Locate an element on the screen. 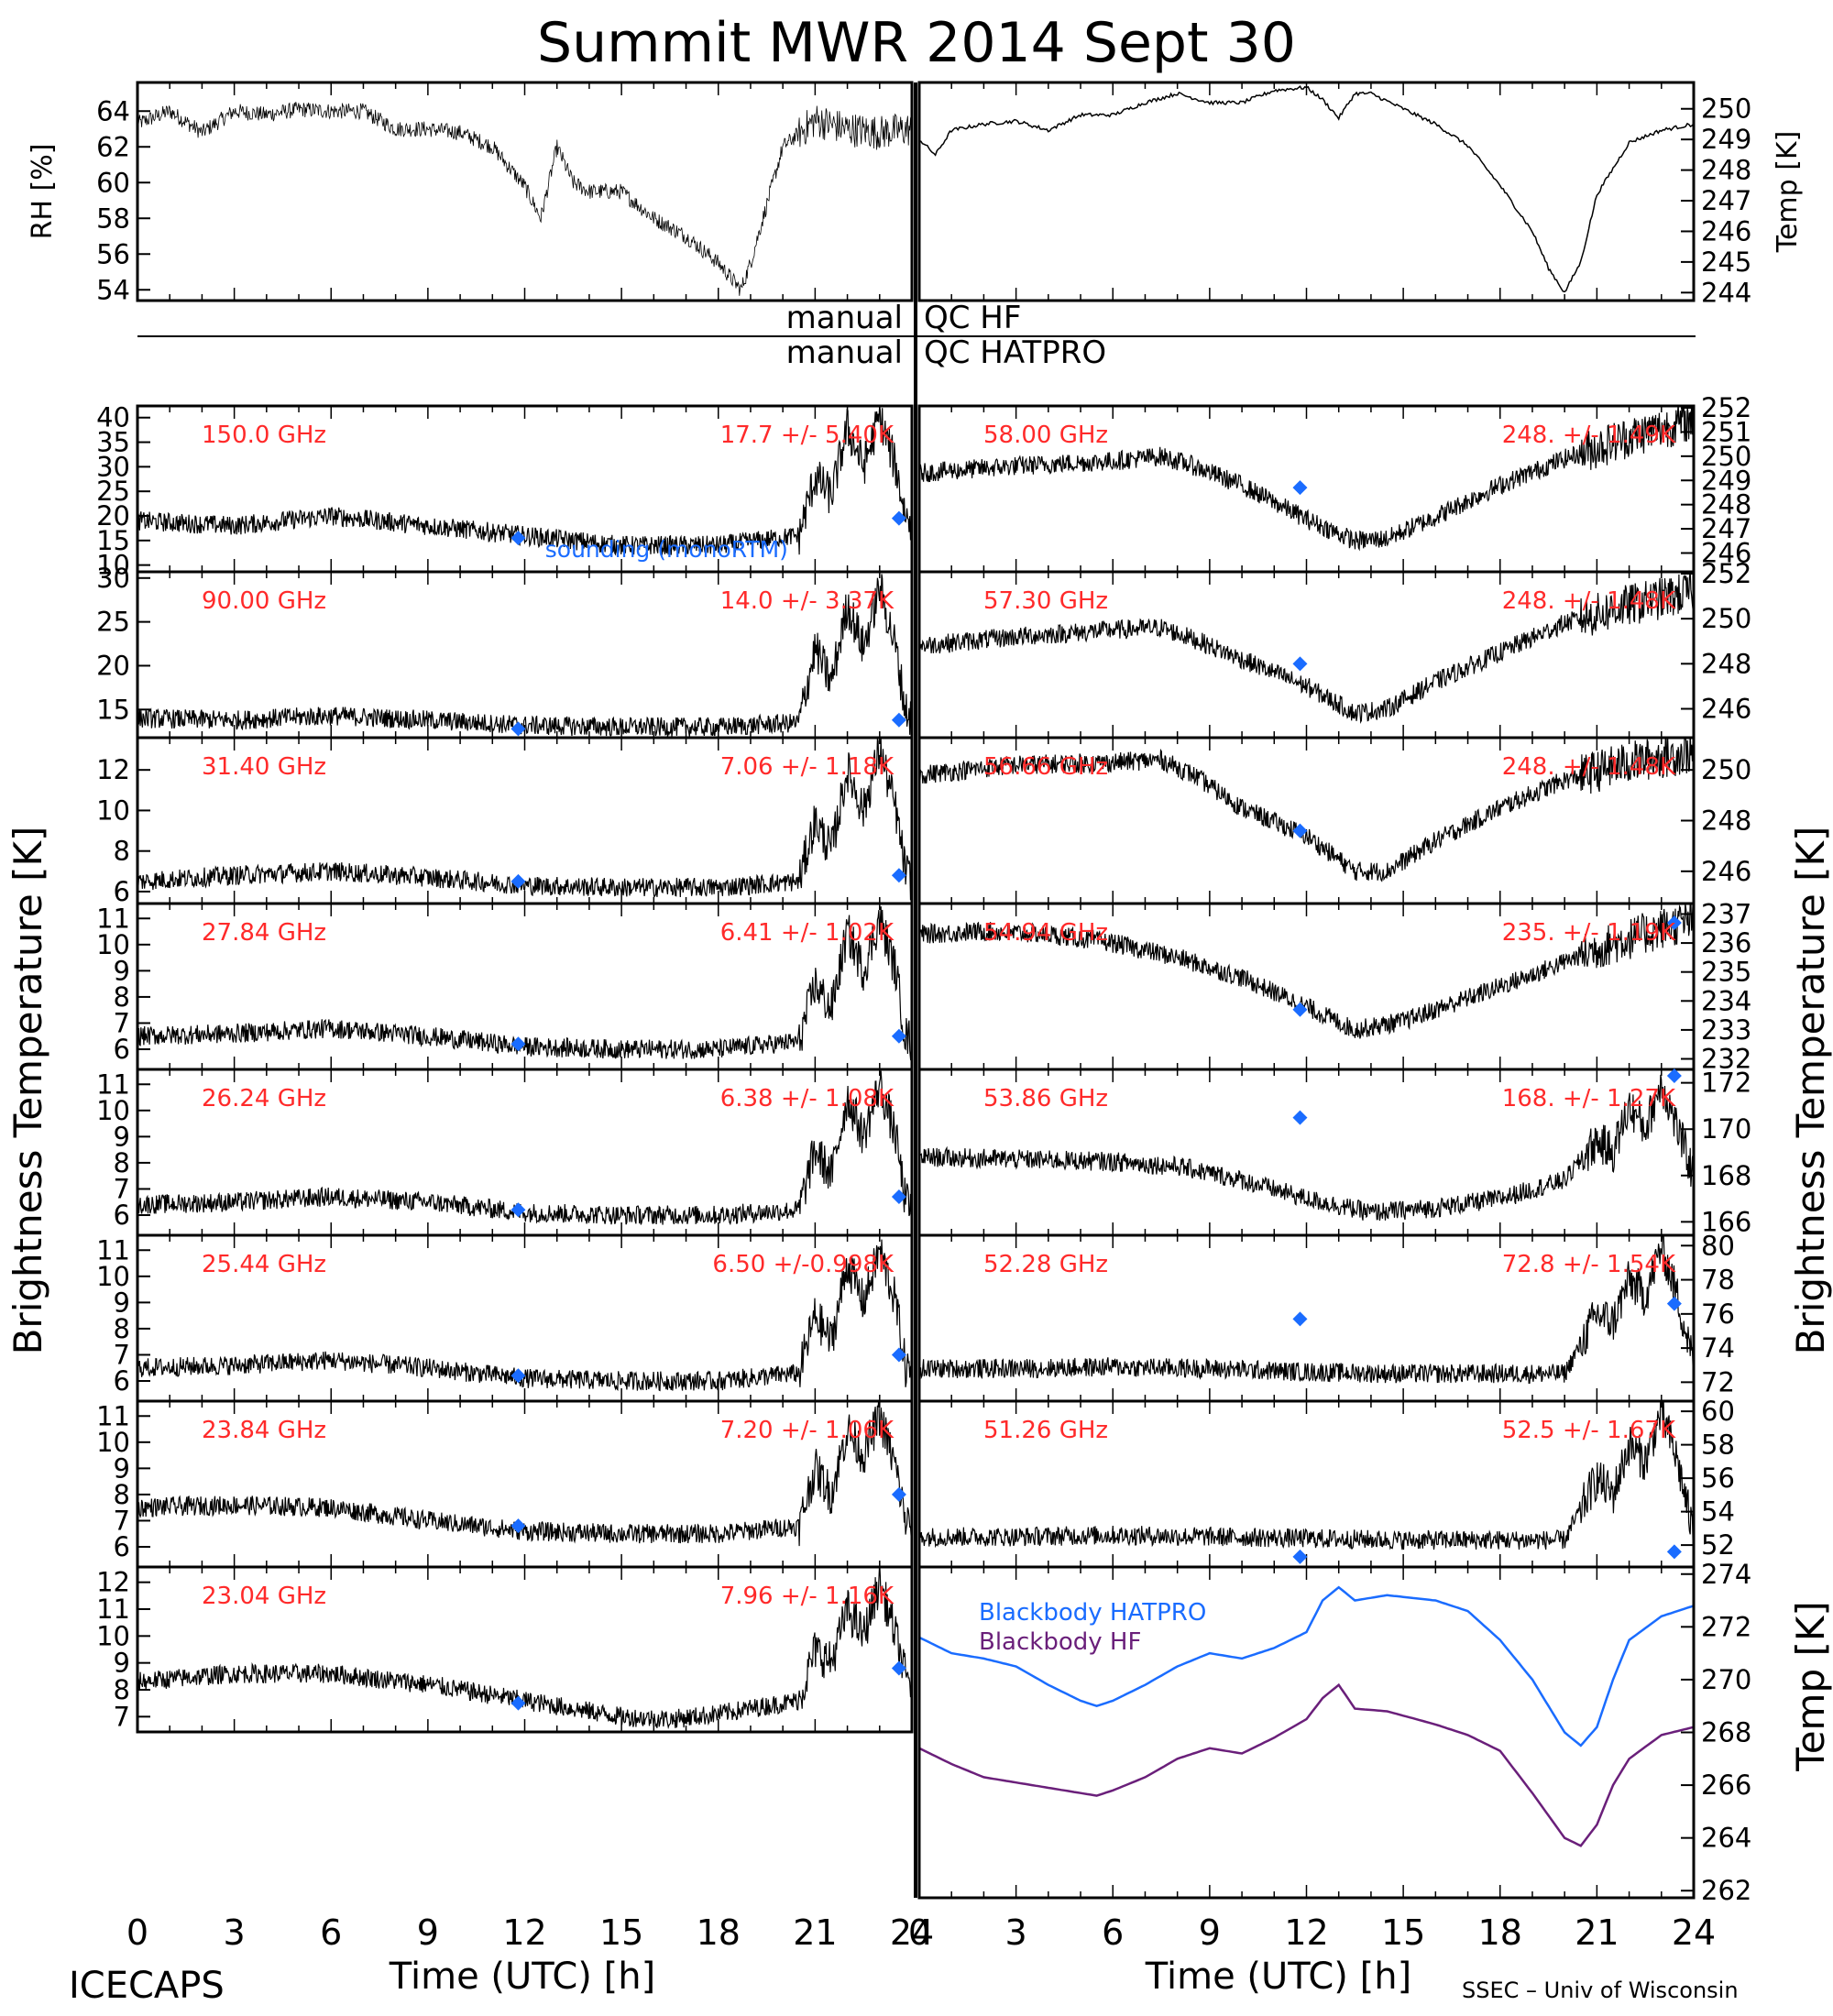 The image size is (1833, 2016). y-tick-label: 172 is located at coordinates (1726, 1083).